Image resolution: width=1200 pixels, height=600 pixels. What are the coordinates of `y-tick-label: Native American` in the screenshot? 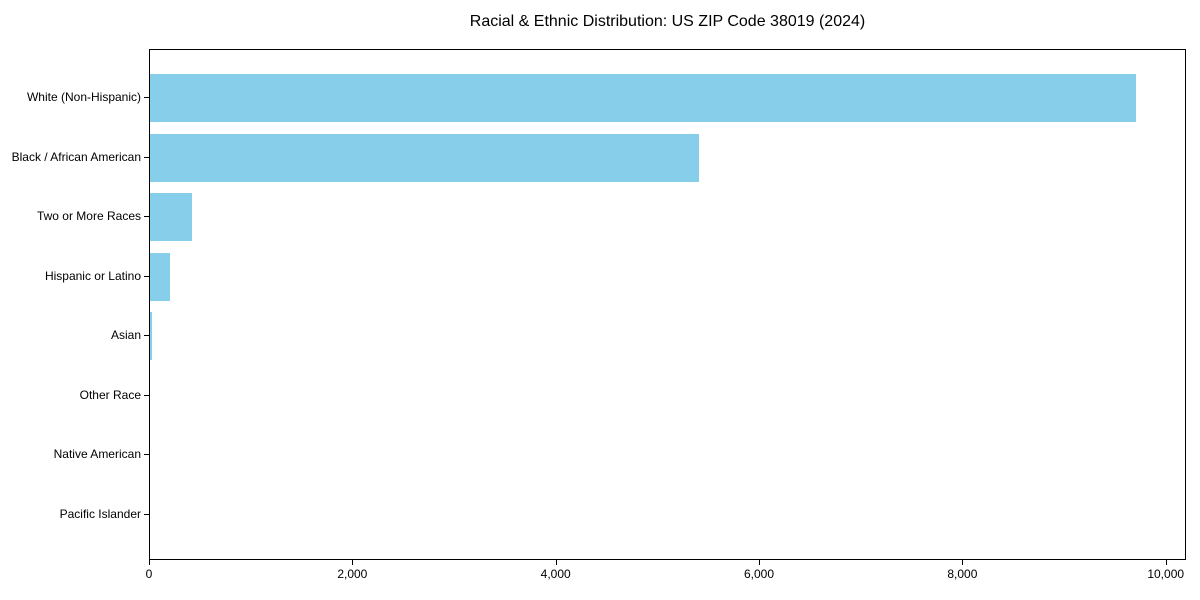 It's located at (97, 454).